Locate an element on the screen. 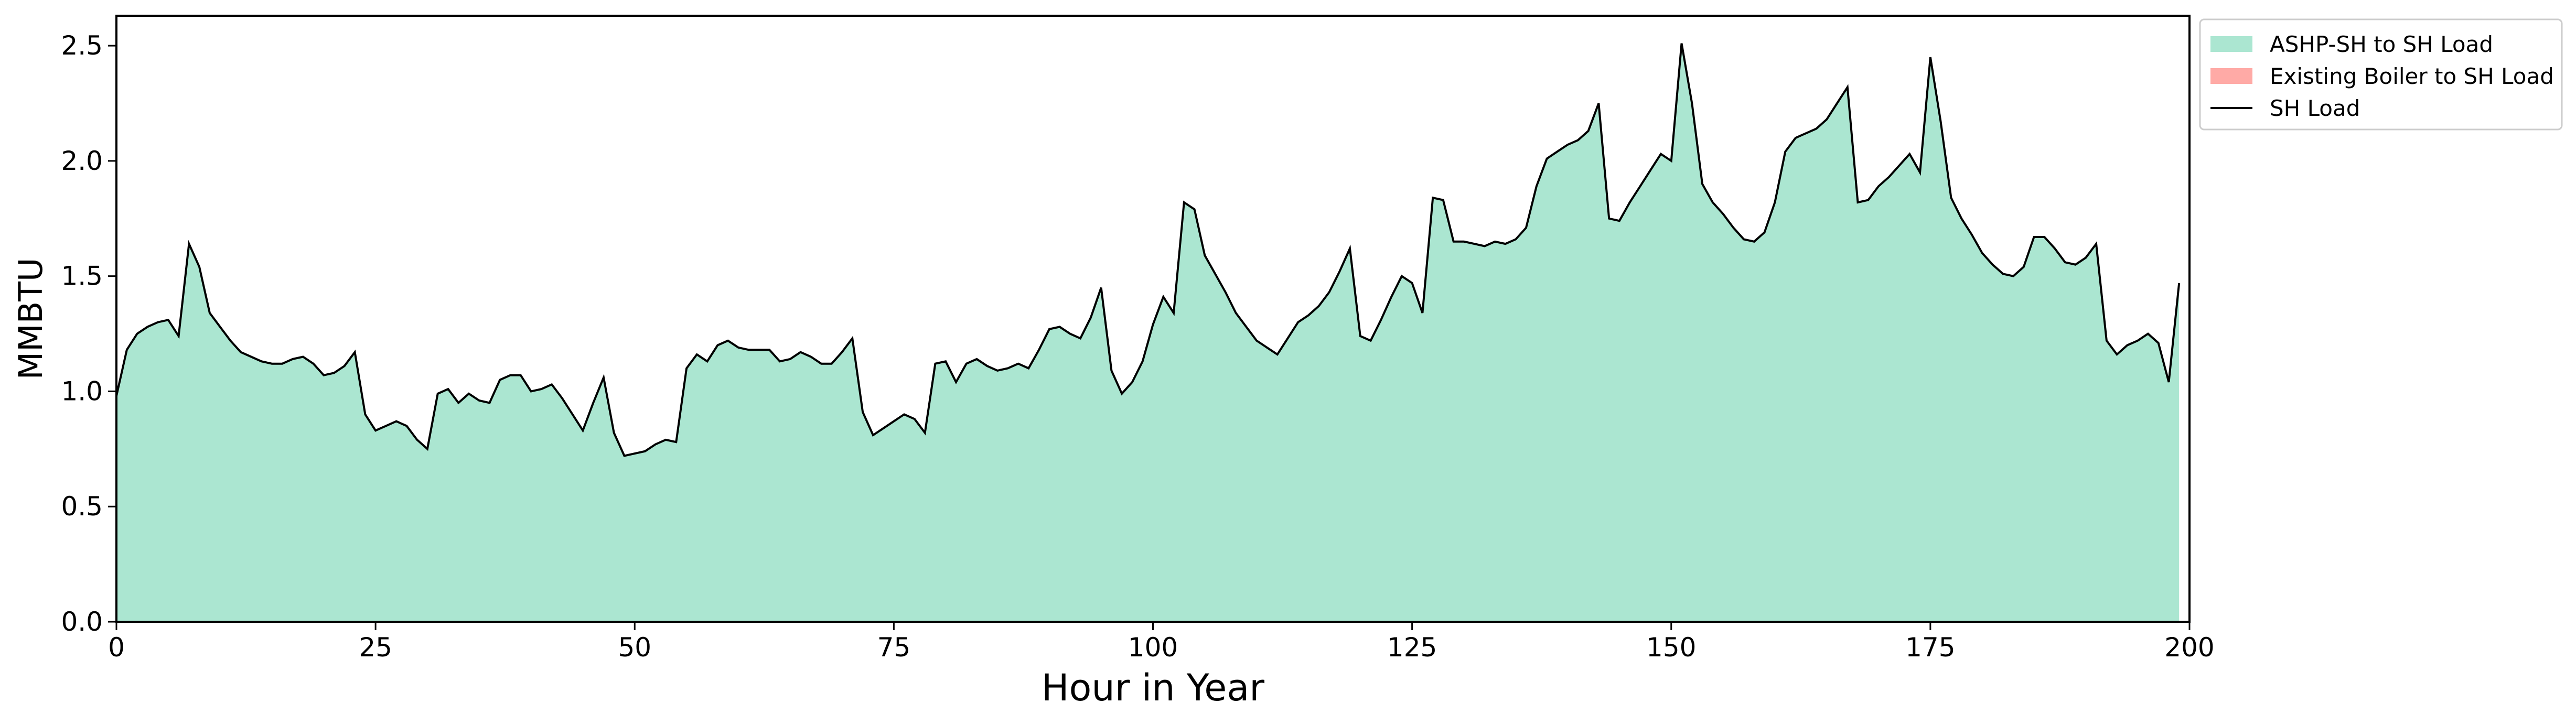  x-tick-label: 175 is located at coordinates (1930, 647).